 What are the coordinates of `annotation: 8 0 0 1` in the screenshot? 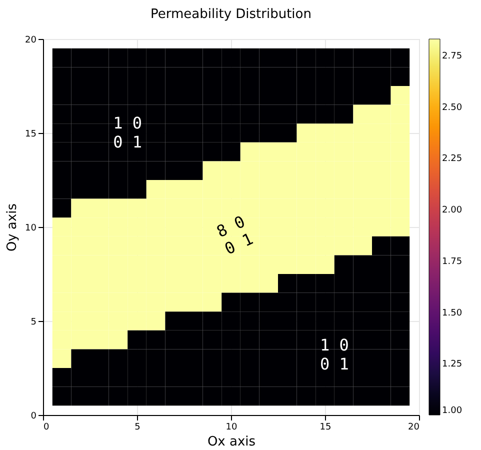 It's located at (235, 235).